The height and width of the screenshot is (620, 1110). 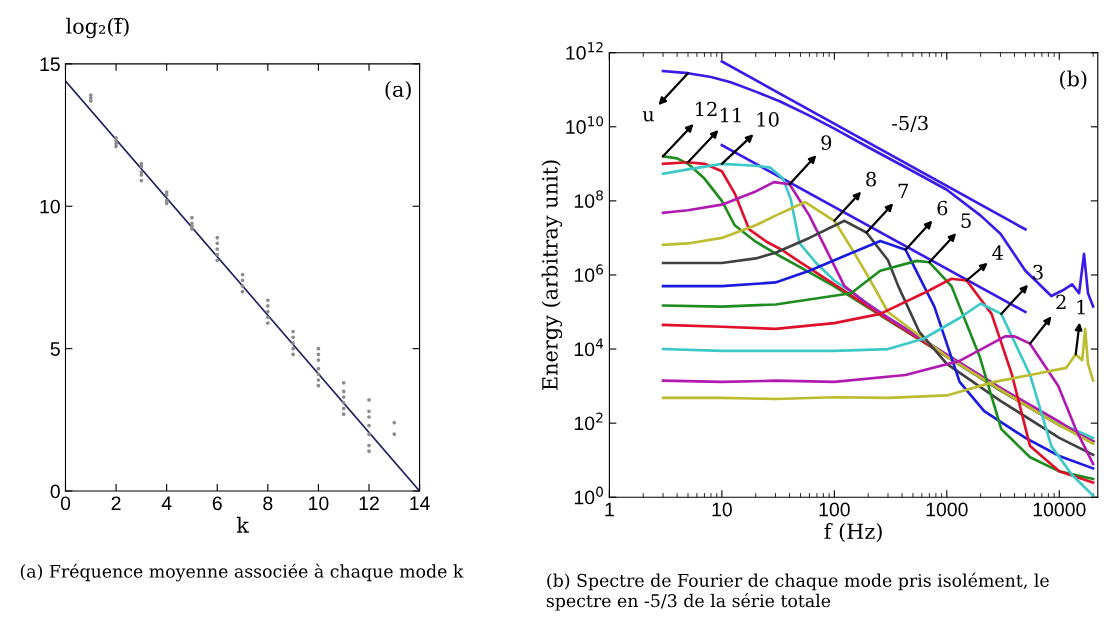 What do you see at coordinates (217, 503) in the screenshot?
I see `x-tick-label: 6` at bounding box center [217, 503].